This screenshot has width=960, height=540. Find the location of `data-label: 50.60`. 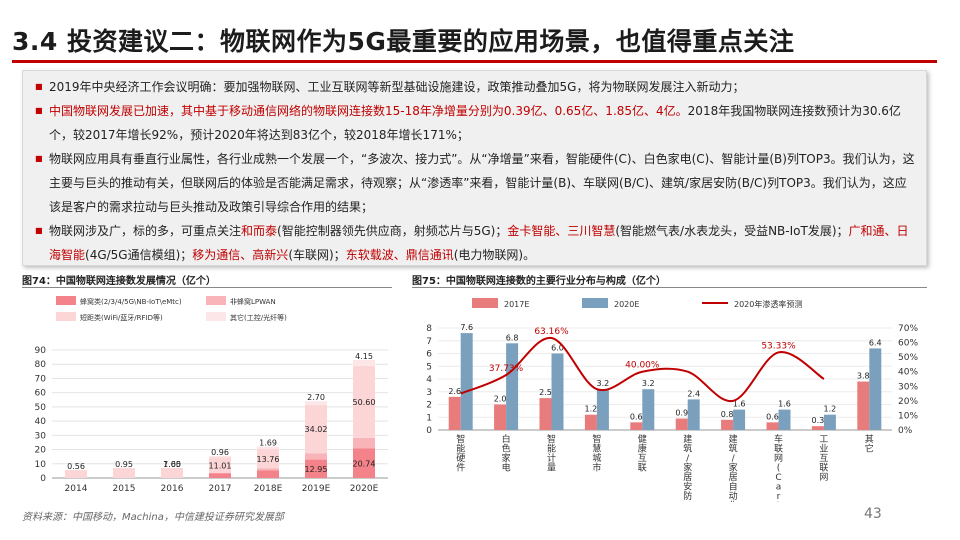

data-label: 50.60 is located at coordinates (364, 402).